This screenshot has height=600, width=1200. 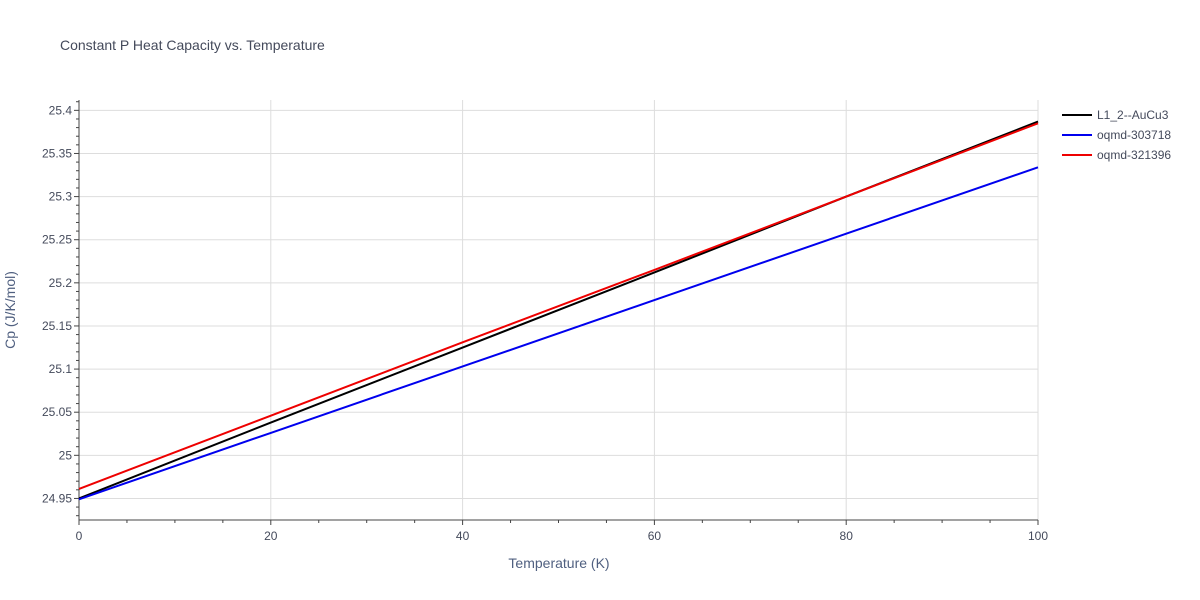 What do you see at coordinates (57, 412) in the screenshot?
I see `y-tick-label: 25.05` at bounding box center [57, 412].